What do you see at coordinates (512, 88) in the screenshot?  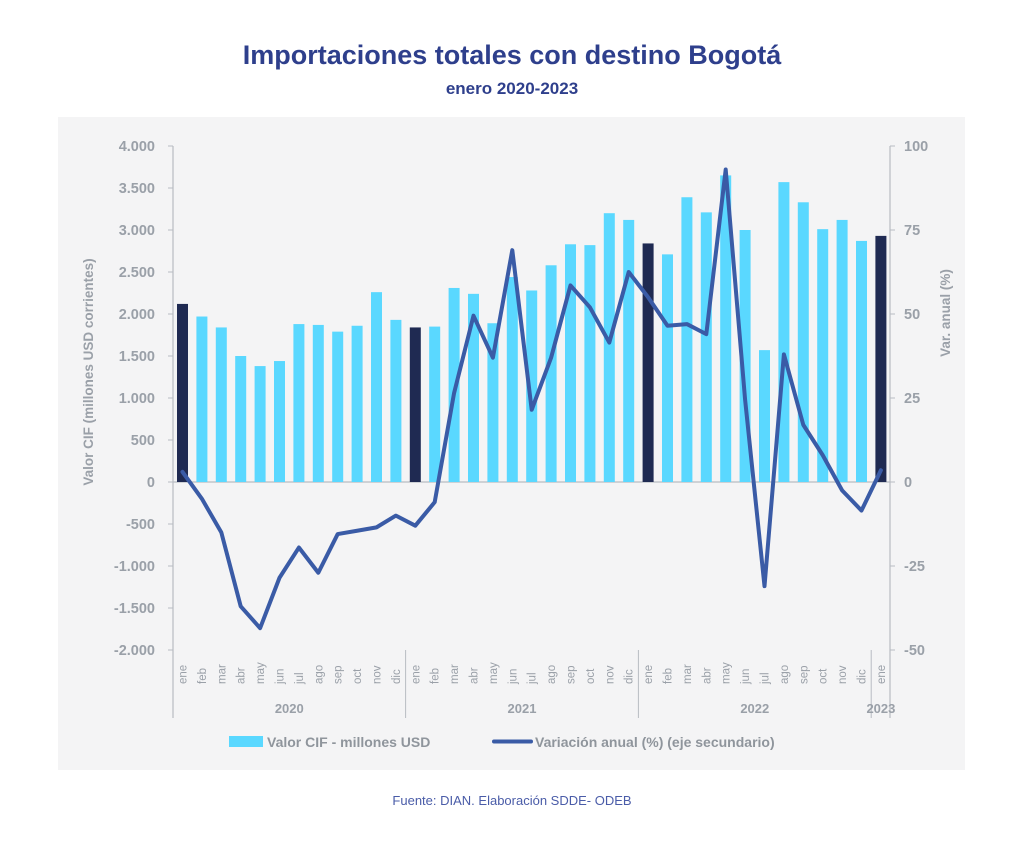 I see `chart-subtitle: enero 2020-2023` at bounding box center [512, 88].